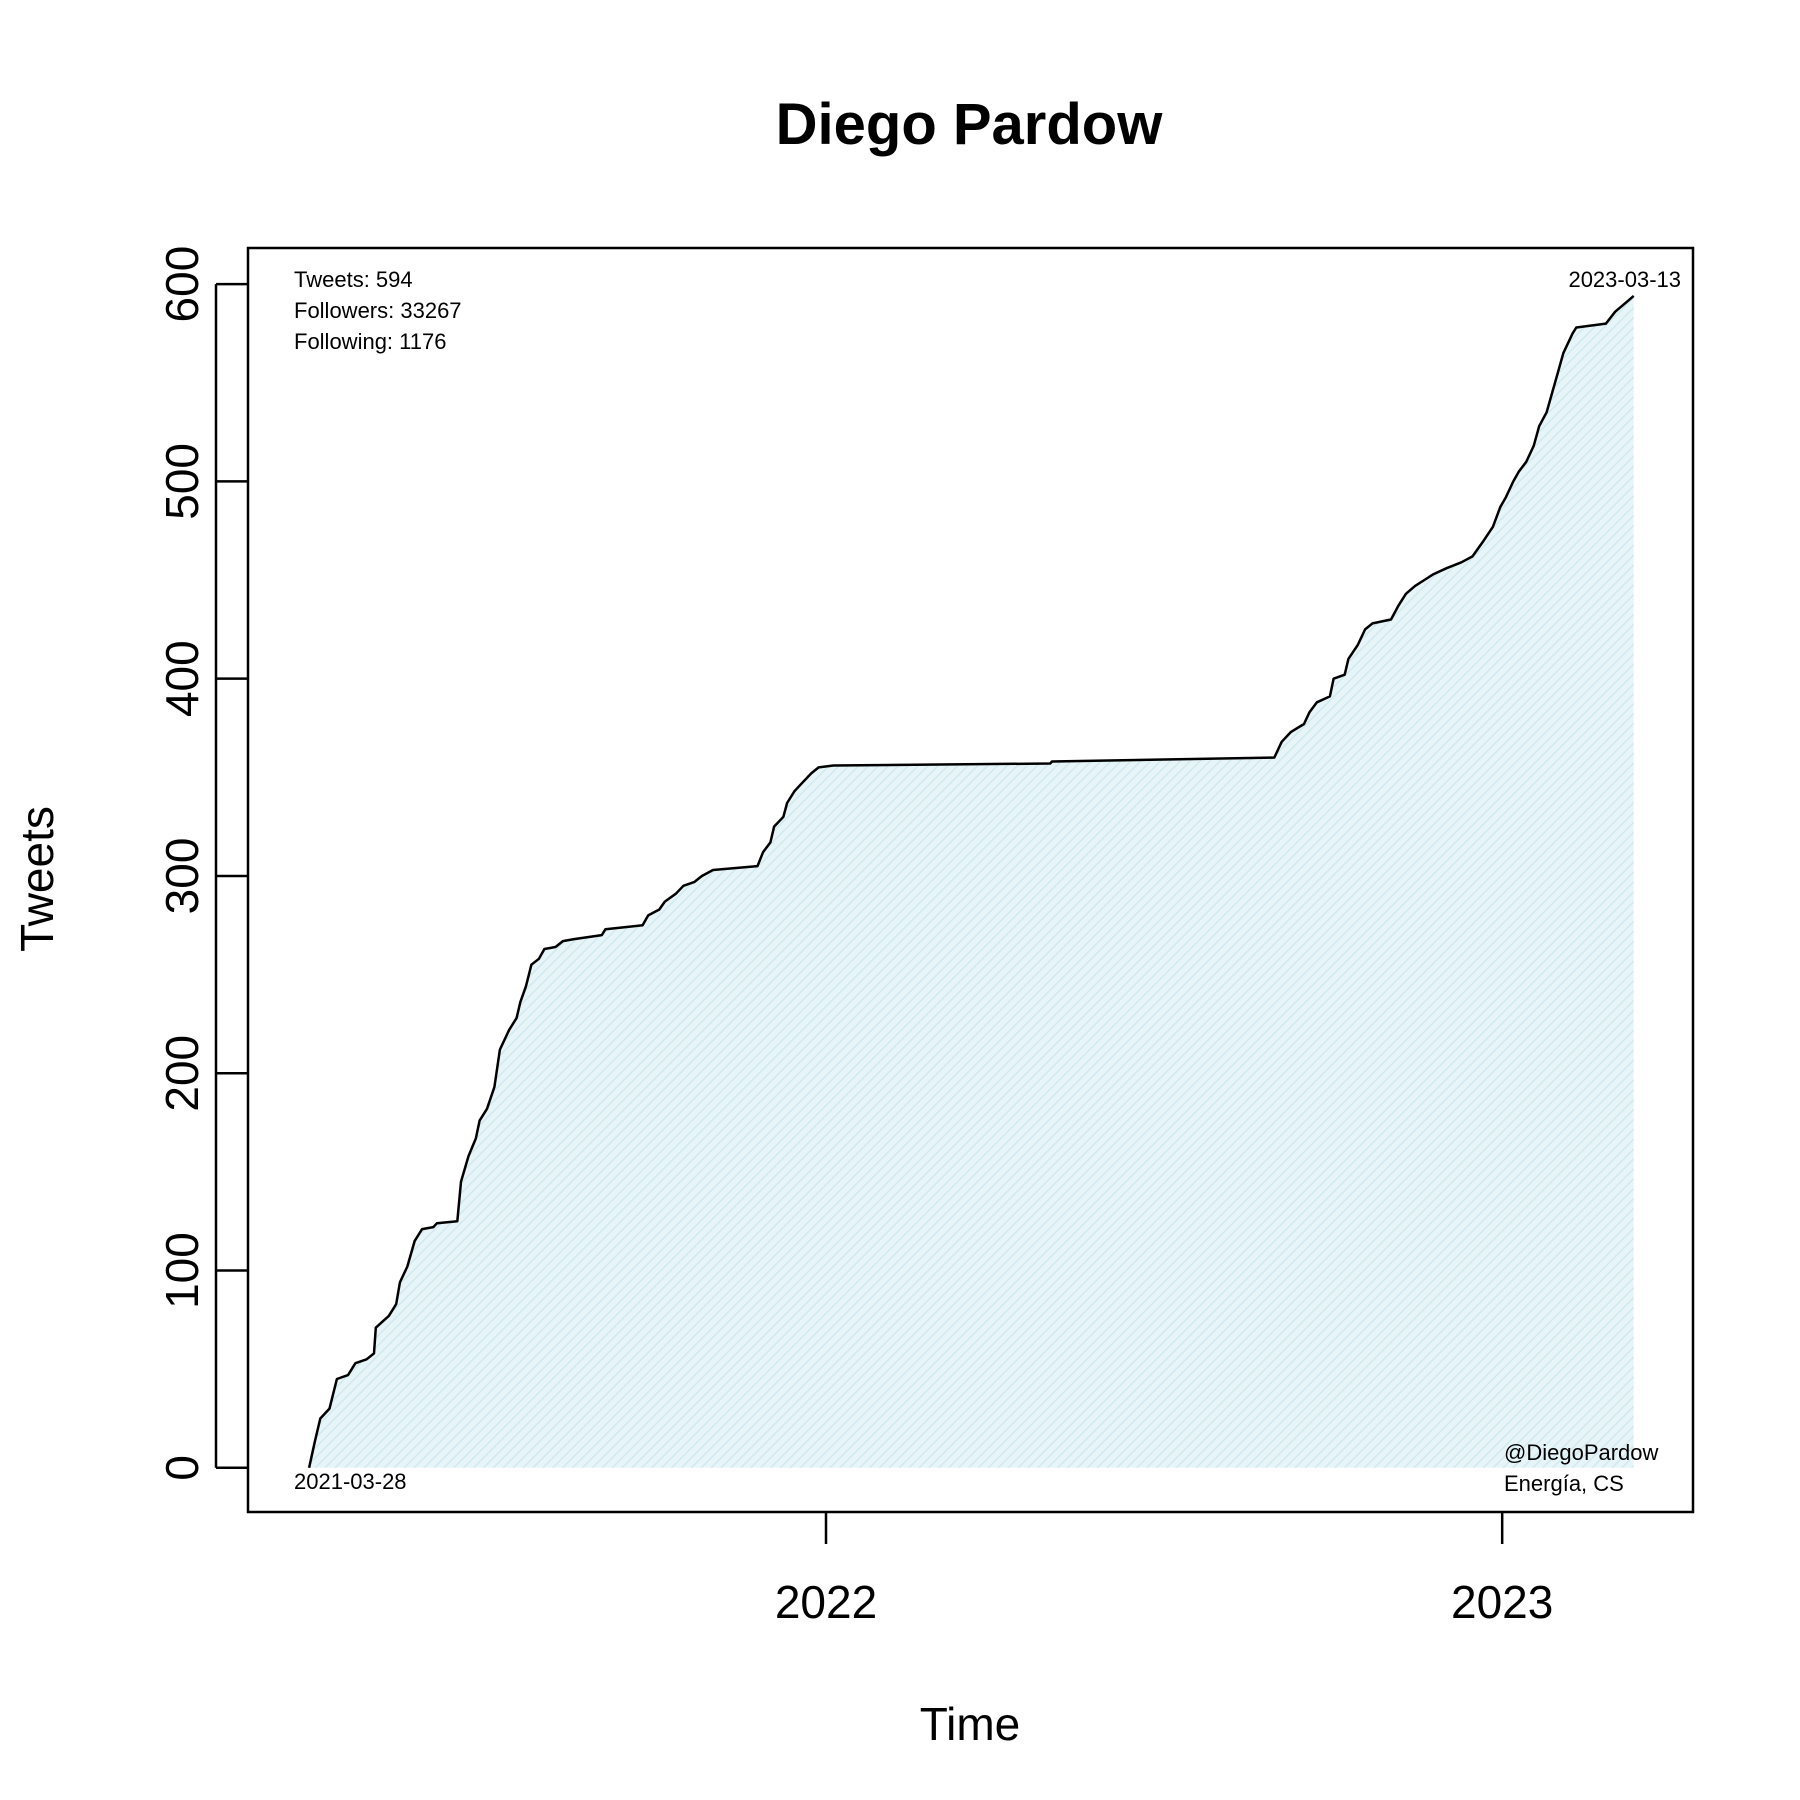 This screenshot has width=1800, height=1800. Describe the element at coordinates (1624, 279) in the screenshot. I see `end-date-label: 2023-03-13` at that location.